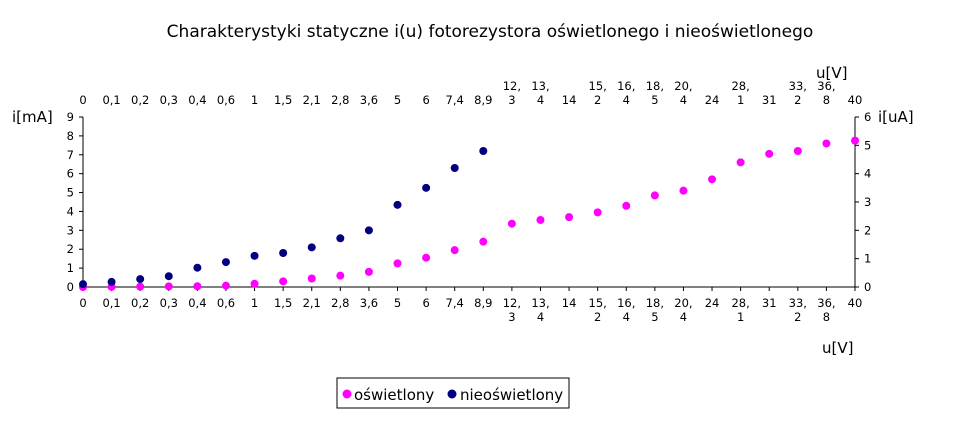 The height and width of the screenshot is (439, 979). What do you see at coordinates (867, 287) in the screenshot?
I see `y-right-tick-label: 0` at bounding box center [867, 287].